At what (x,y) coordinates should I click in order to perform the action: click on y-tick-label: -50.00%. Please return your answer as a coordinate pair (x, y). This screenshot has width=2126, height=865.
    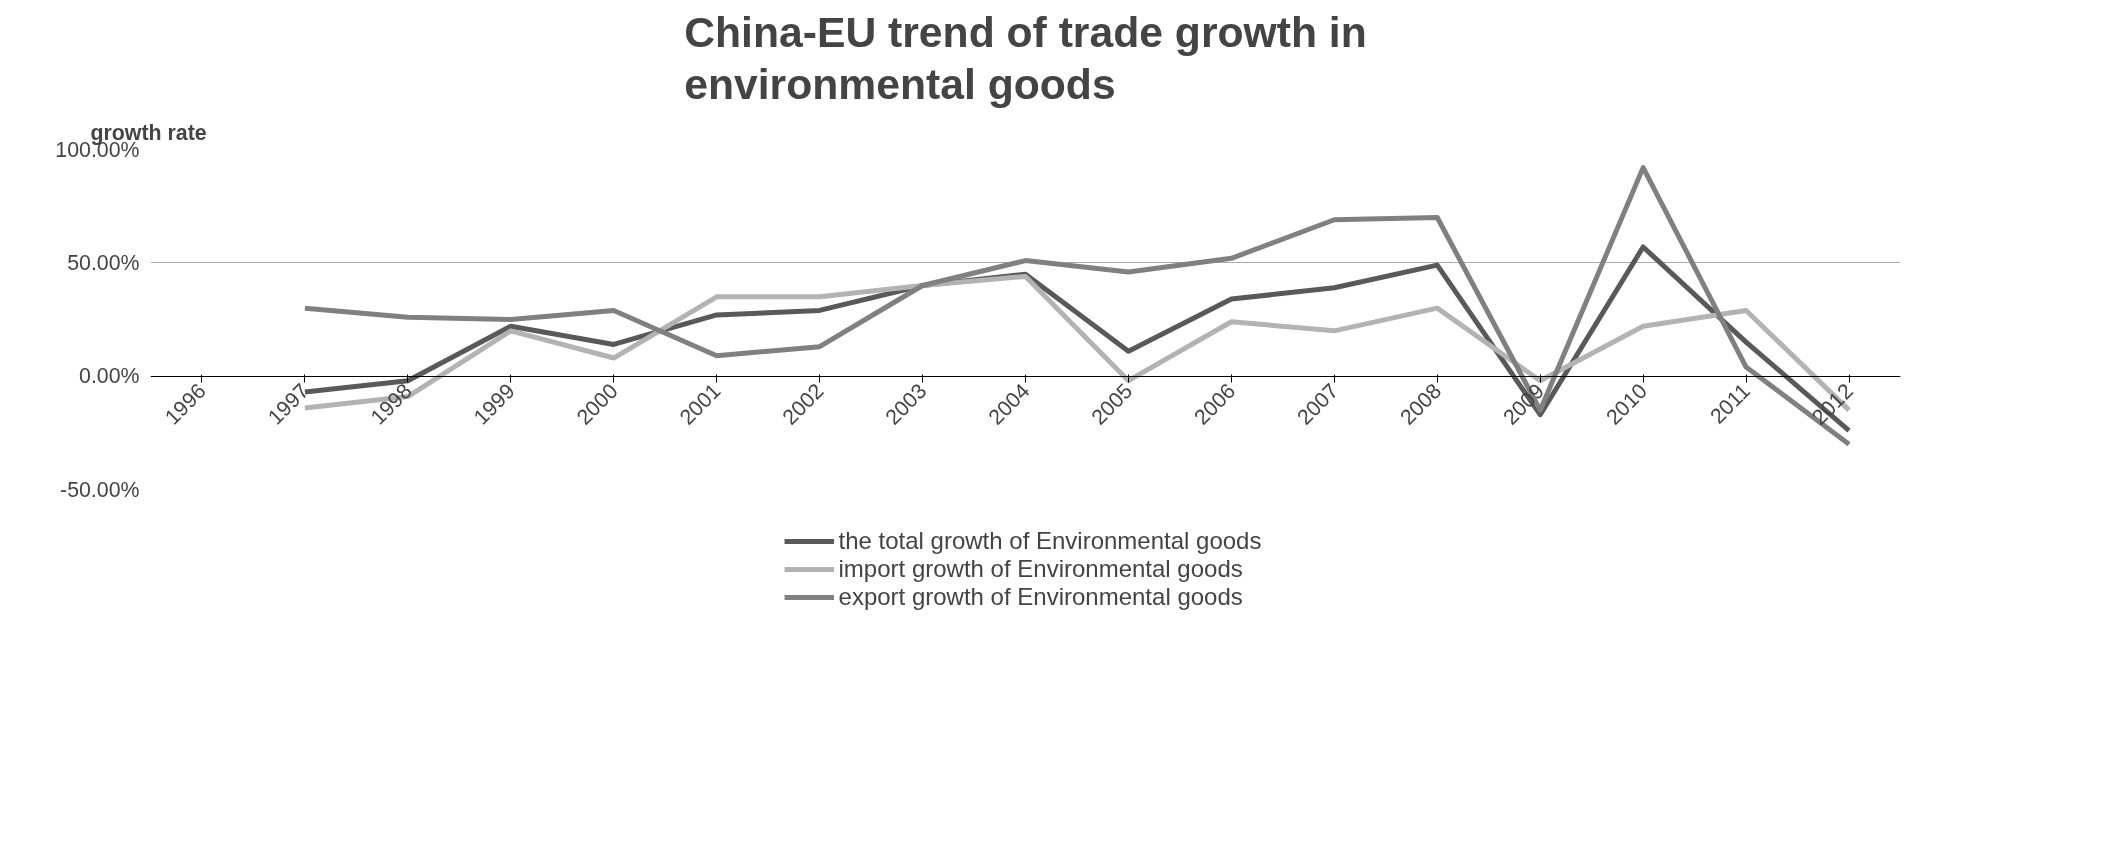
    Looking at the image, I should click on (100, 489).